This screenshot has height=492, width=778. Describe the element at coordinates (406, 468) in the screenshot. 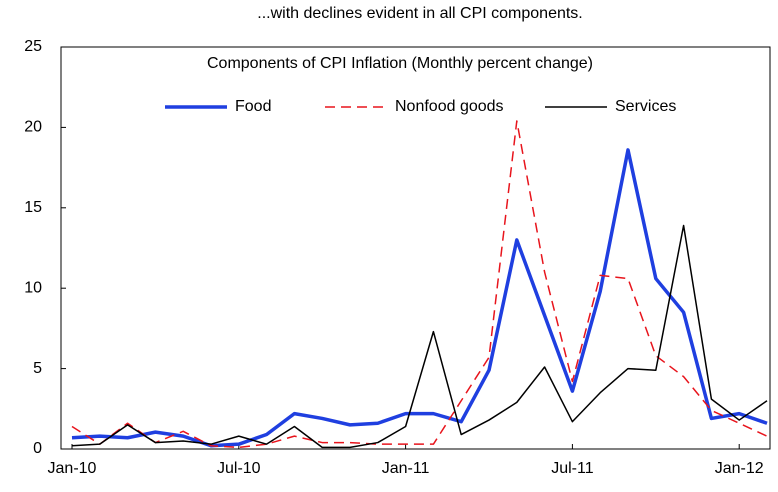

I see `x-tick-label: Jan-11` at that location.